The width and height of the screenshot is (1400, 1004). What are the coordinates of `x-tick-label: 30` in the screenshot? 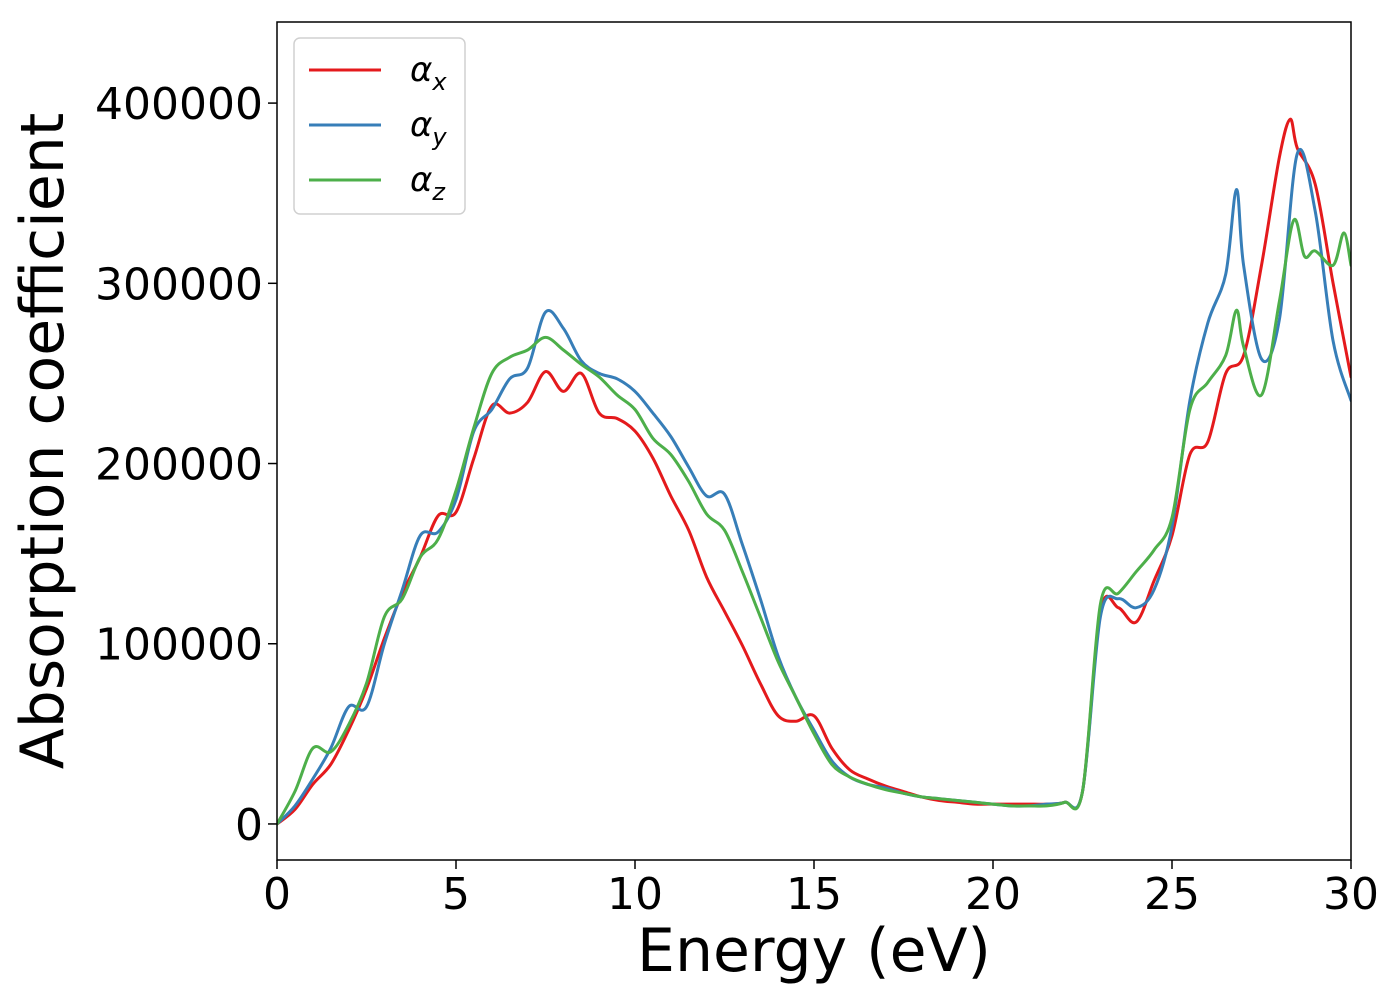 It's located at (1351, 894).